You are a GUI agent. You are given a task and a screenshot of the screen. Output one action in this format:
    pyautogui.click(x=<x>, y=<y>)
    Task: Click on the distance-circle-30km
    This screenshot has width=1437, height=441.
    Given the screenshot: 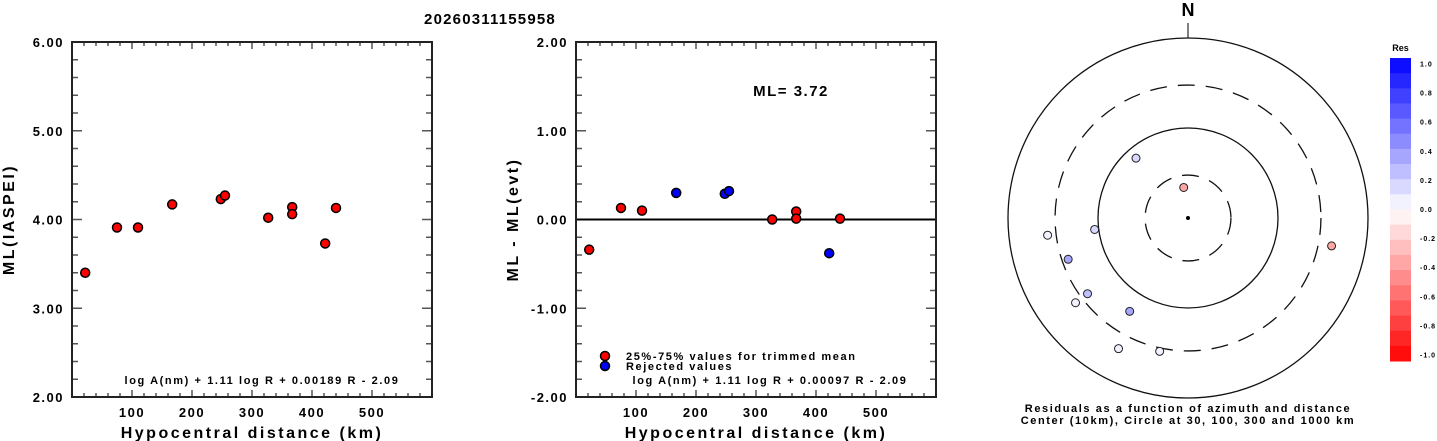 What is the action you would take?
    pyautogui.click(x=1188, y=218)
    